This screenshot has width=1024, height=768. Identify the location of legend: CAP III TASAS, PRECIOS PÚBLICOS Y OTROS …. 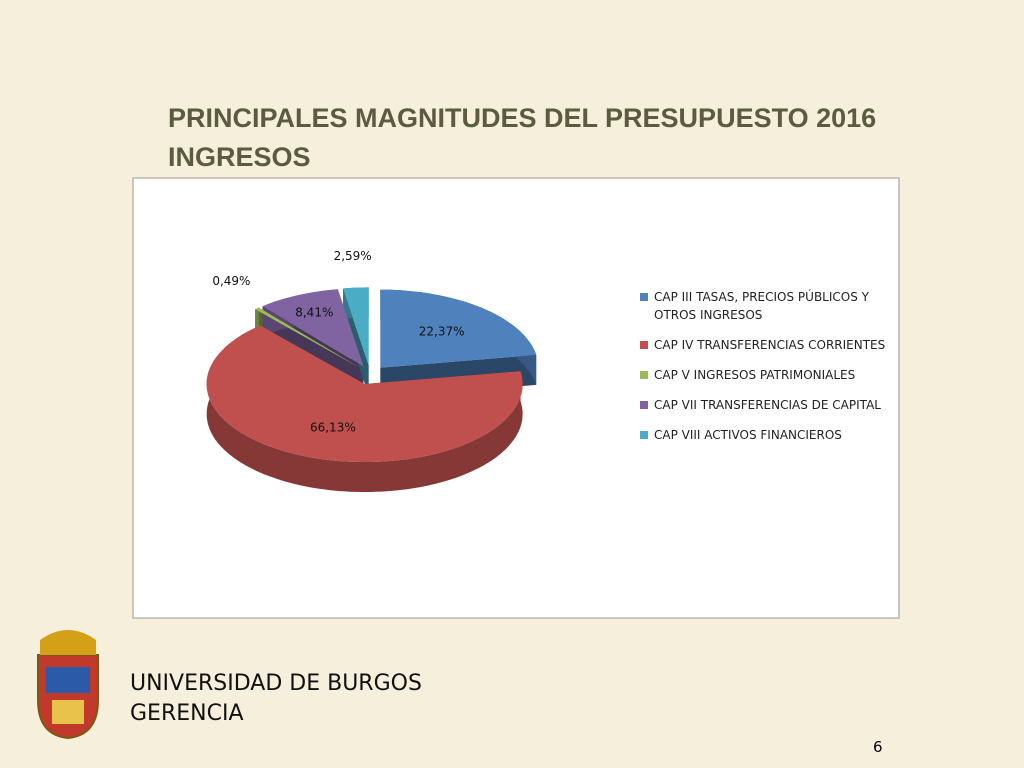
(765, 372).